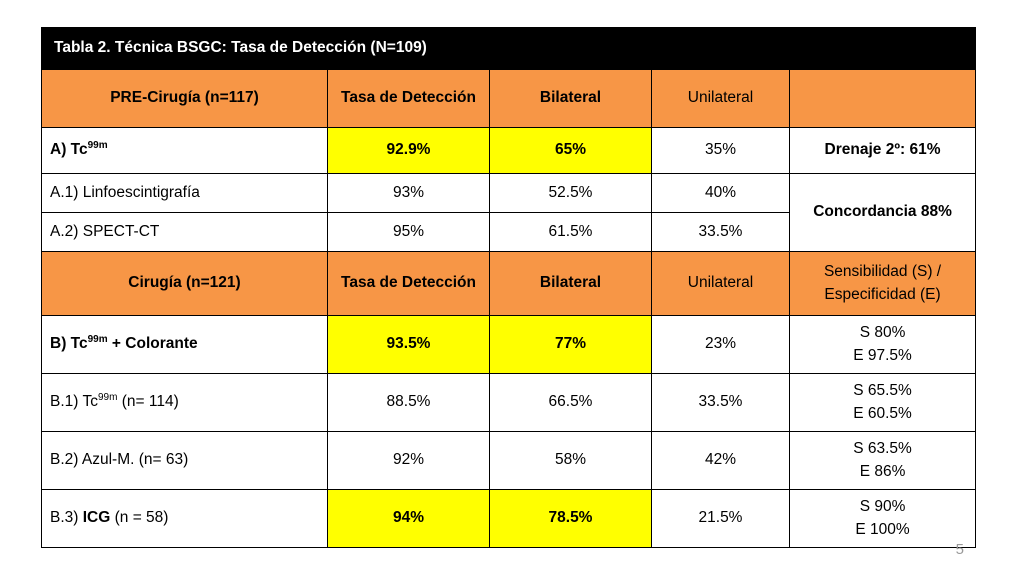 Image resolution: width=1024 pixels, height=576 pixels. Describe the element at coordinates (882, 402) in the screenshot. I see `cell-sens-spec: S 65.5% E 60.5%` at that location.